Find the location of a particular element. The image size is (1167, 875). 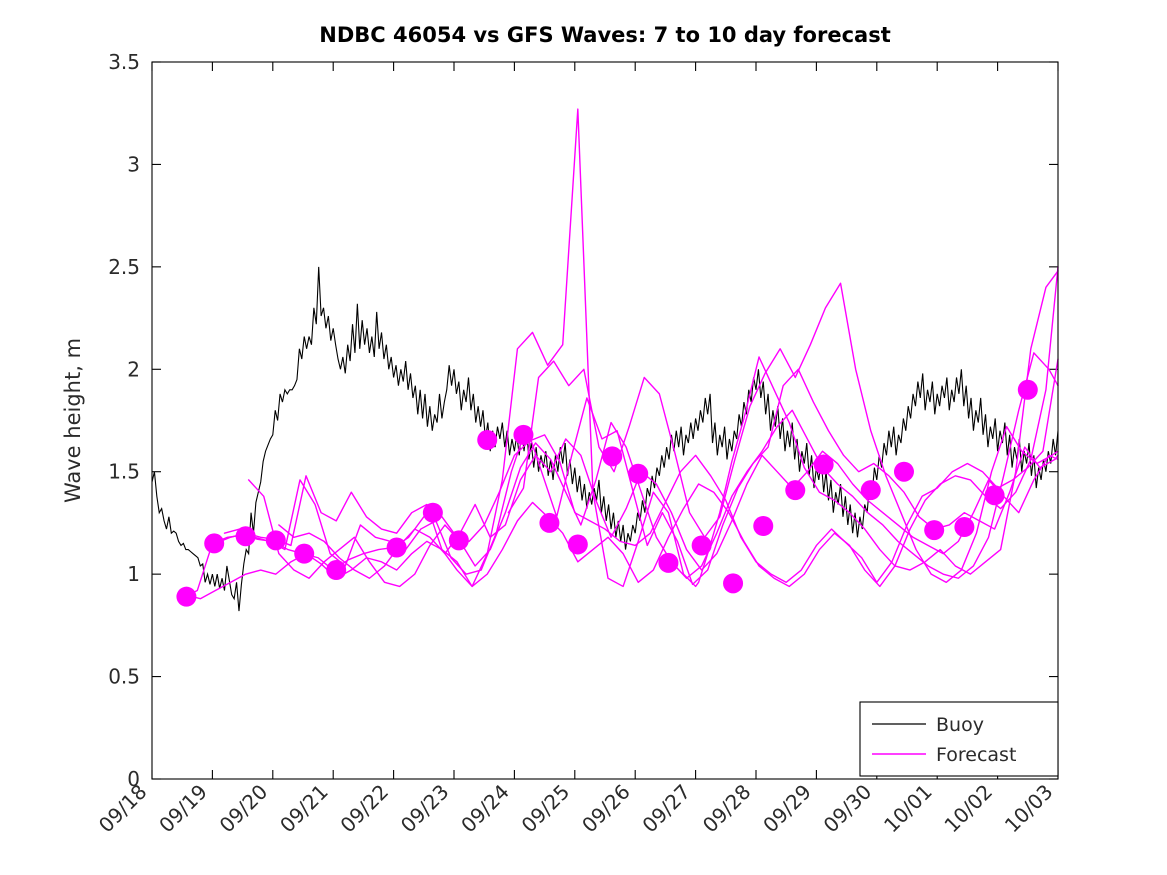

x-tick-label: 09/18 is located at coordinates (123, 809).